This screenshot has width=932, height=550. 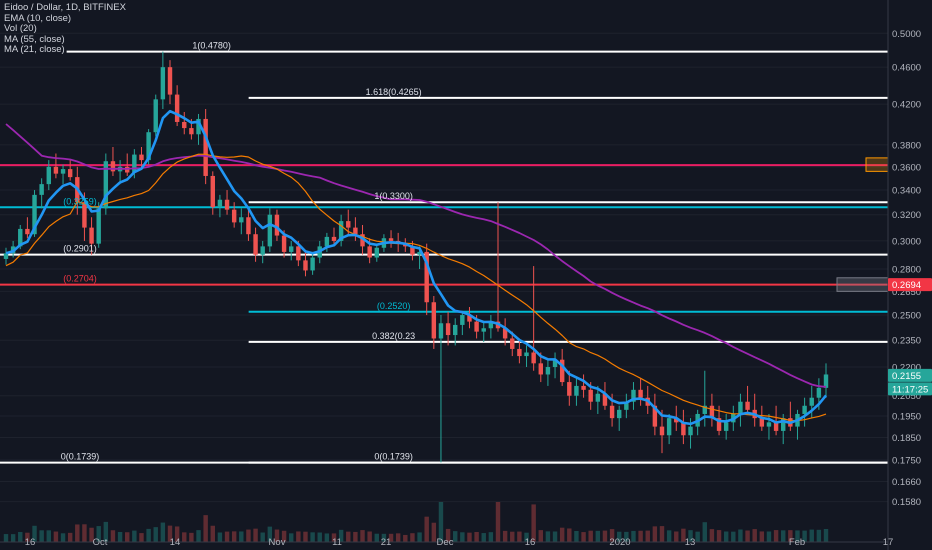 I want to click on legend-volume: Vol (20), so click(x=20, y=28).